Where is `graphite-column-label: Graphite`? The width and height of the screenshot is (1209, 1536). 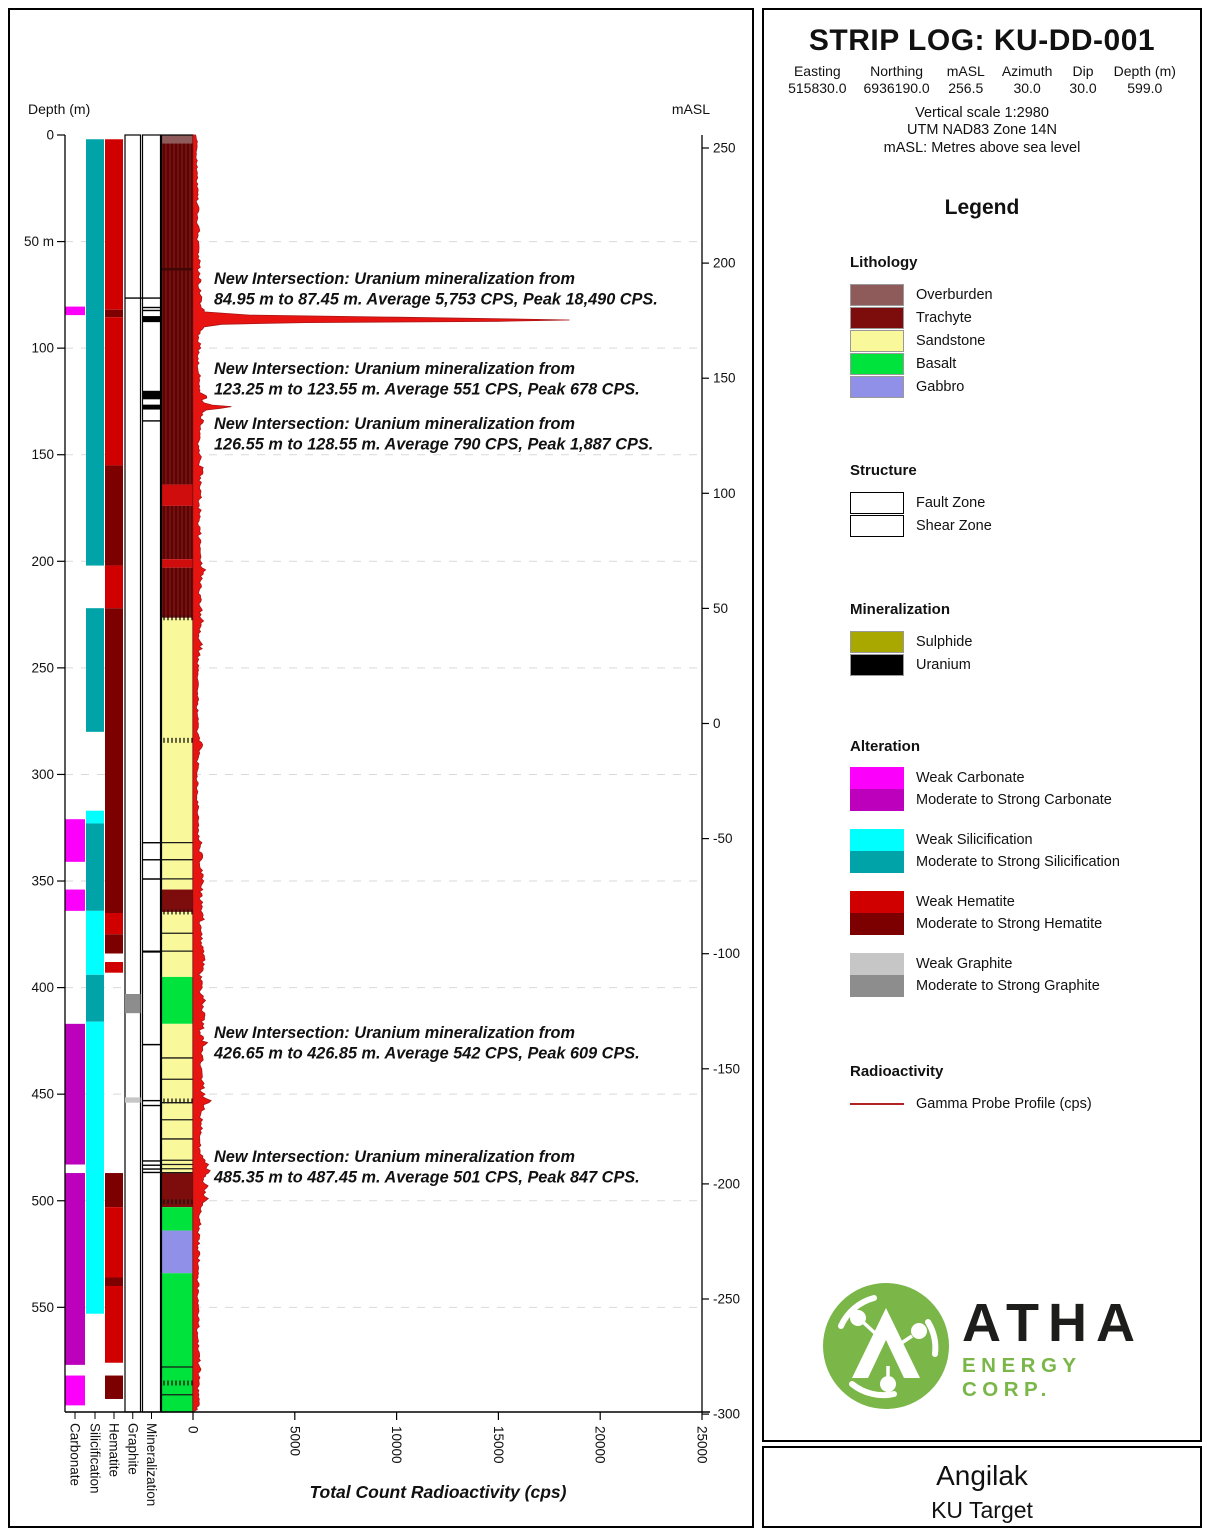 graphite-column-label: Graphite is located at coordinates (132, 1449).